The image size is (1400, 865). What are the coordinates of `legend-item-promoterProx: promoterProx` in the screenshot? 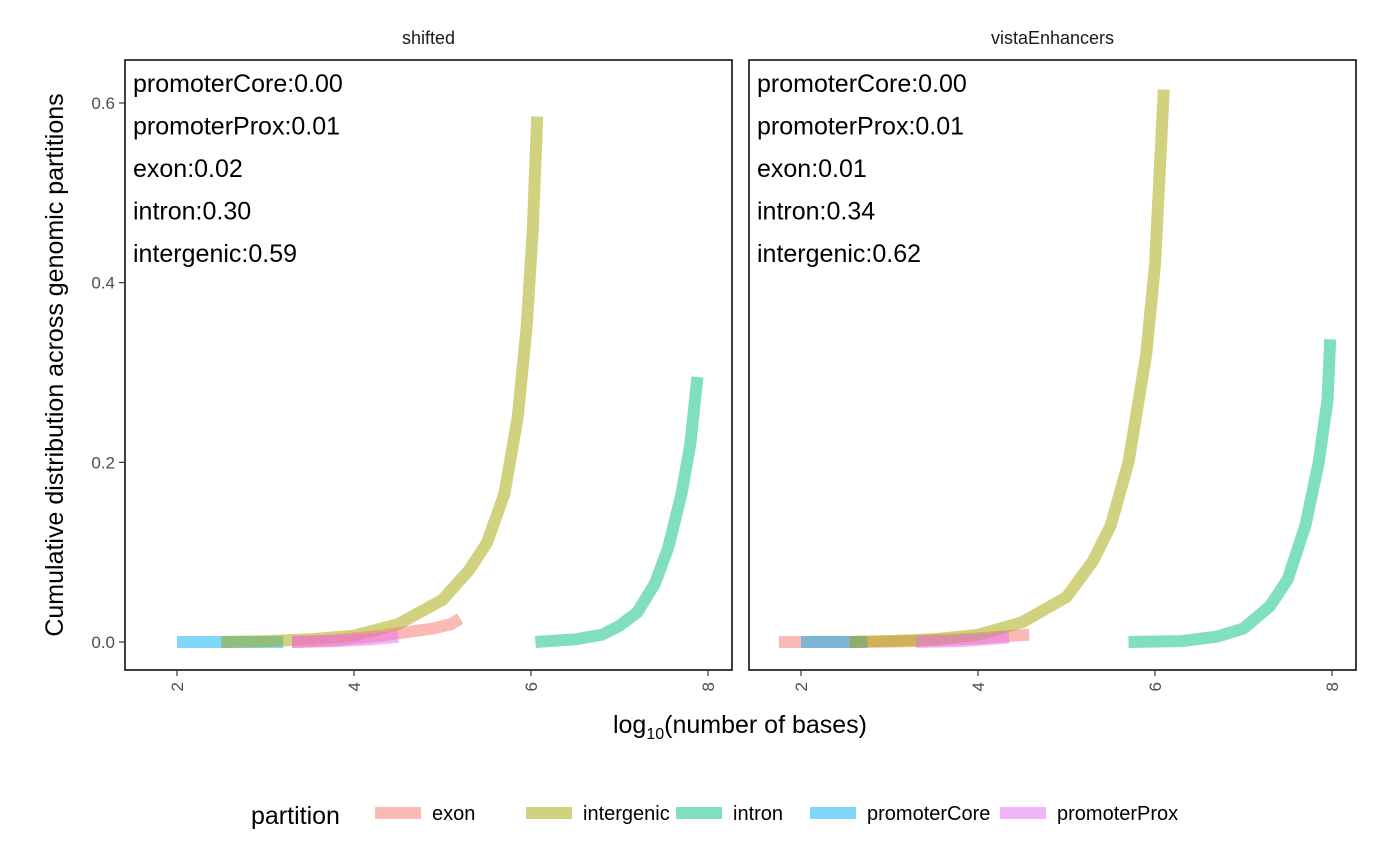 It's located at (1089, 814).